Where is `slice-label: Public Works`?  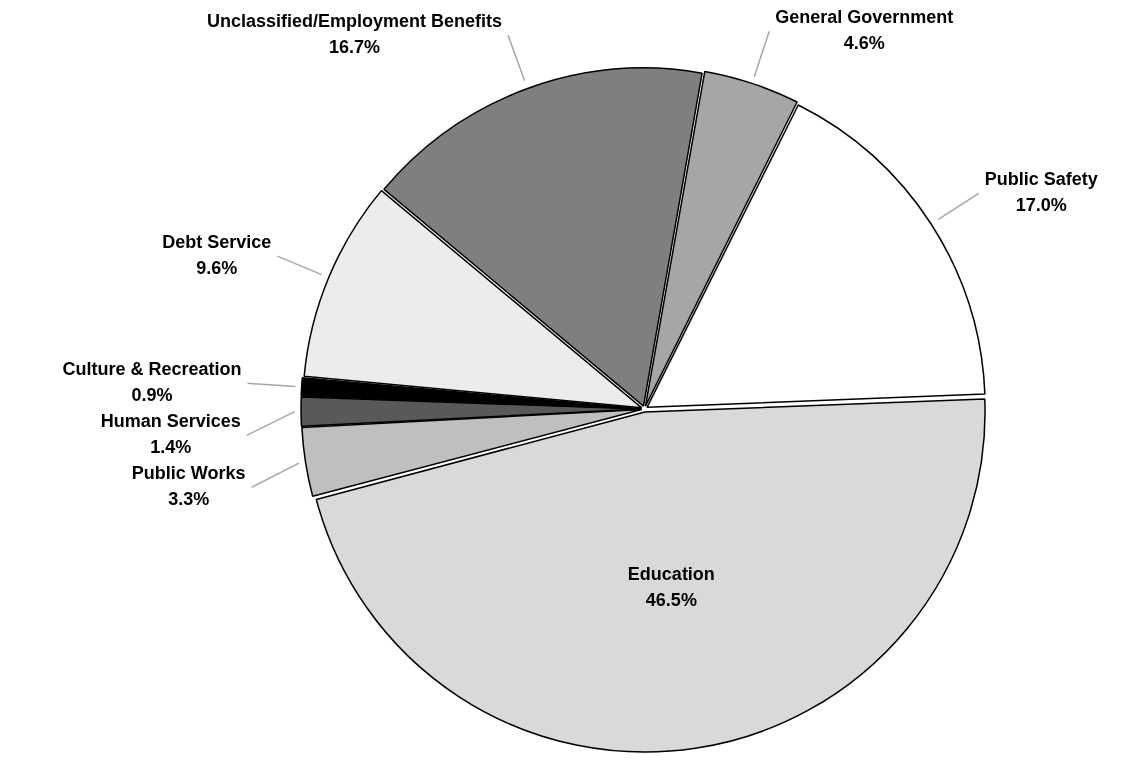 slice-label: Public Works is located at coordinates (188, 473).